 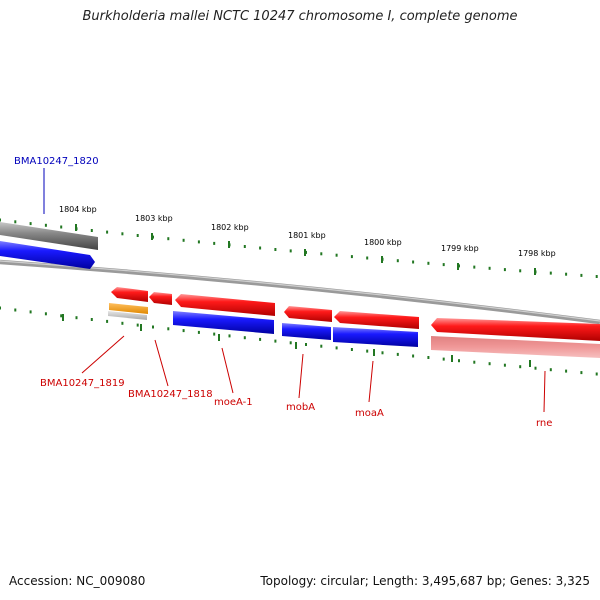 I want to click on inner-tick-ring, so click(x=299, y=341).